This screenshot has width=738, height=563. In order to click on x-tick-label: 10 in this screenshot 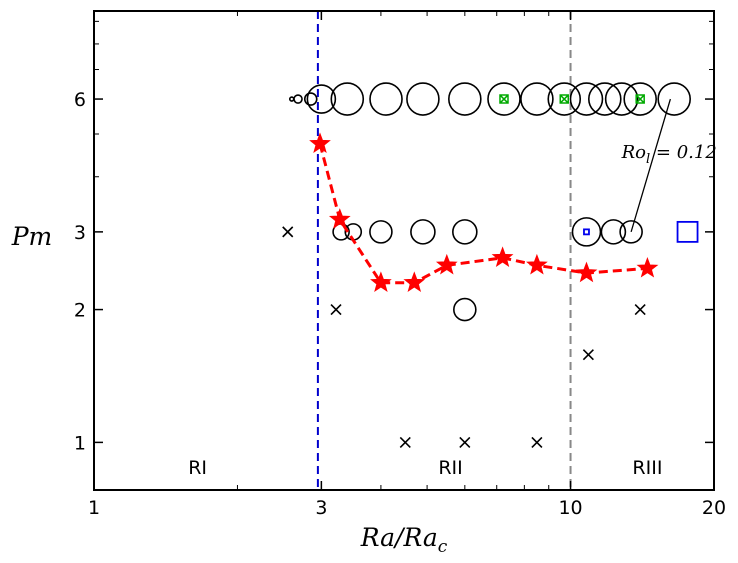, I will do `click(570, 508)`.